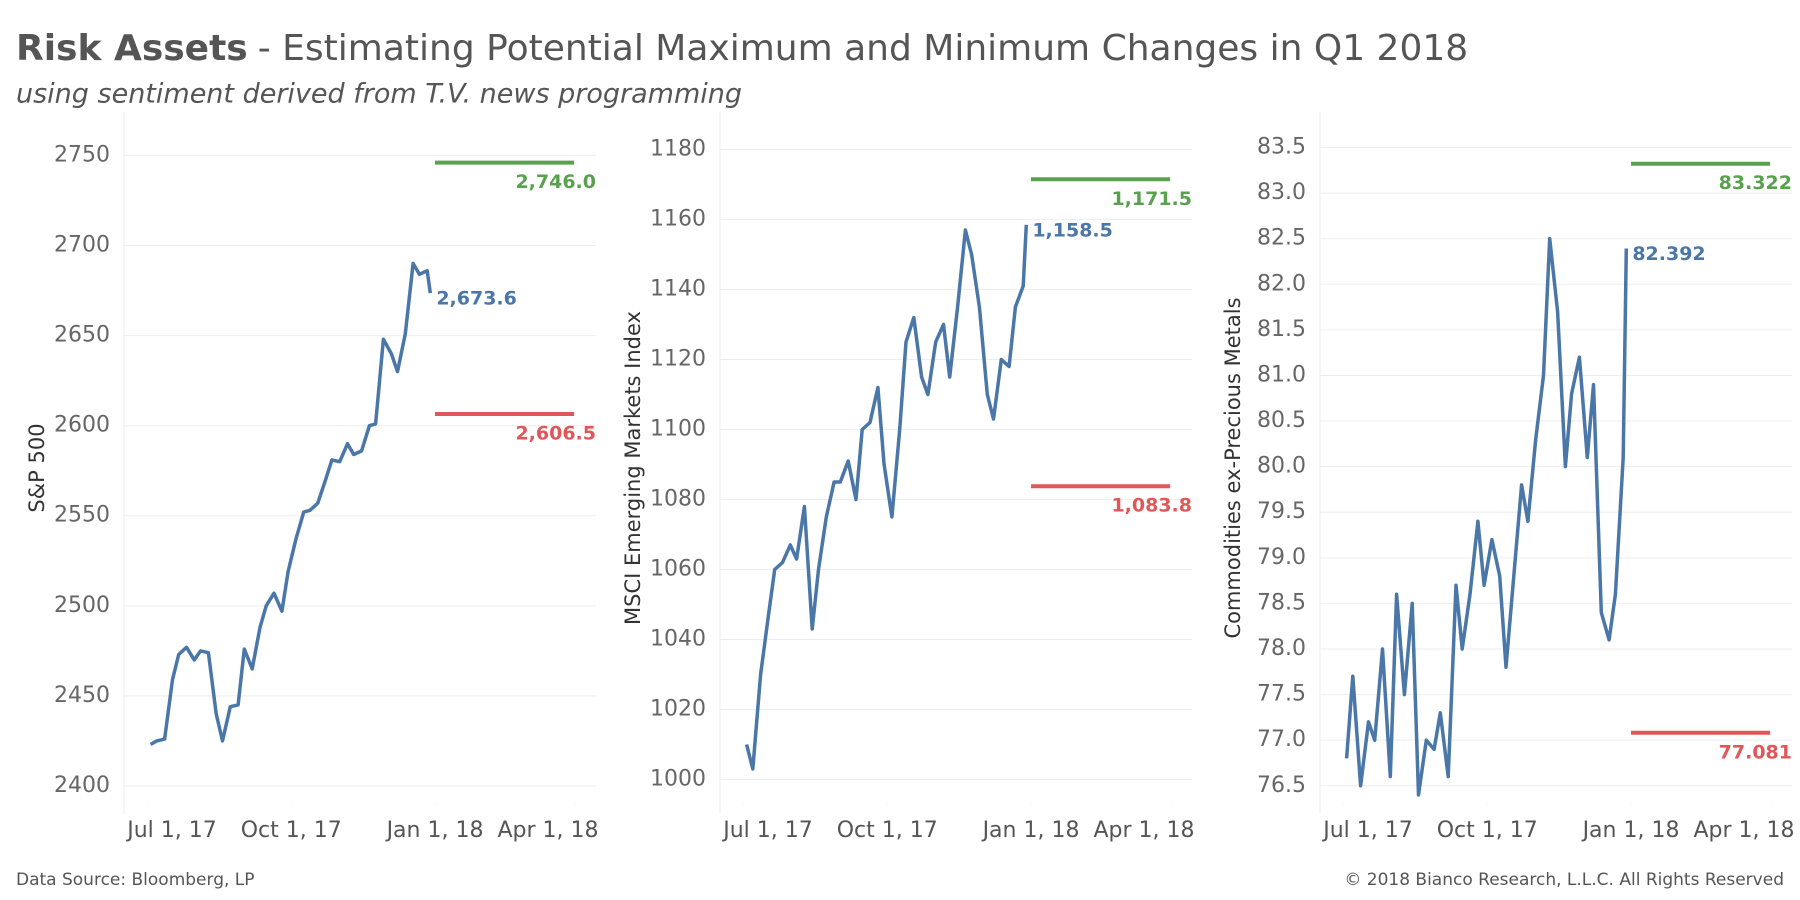 The width and height of the screenshot is (1800, 900). I want to click on y-tick-label: 82.0, so click(1281, 283).